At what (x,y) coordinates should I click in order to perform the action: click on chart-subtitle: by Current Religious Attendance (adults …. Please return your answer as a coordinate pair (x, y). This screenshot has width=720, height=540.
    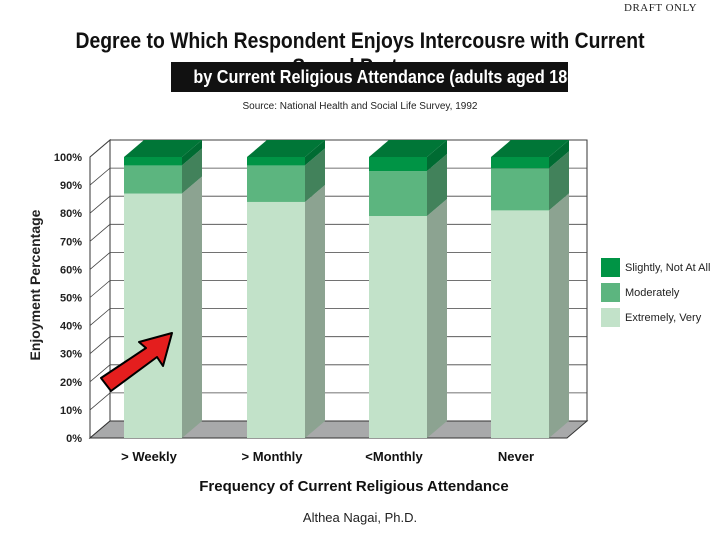
    Looking at the image, I should click on (369, 77).